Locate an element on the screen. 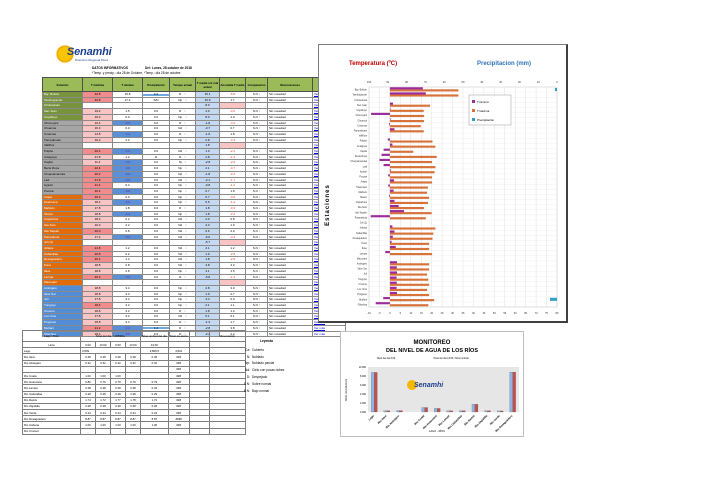 The width and height of the screenshot is (701, 496). tmax-cell-text: 21.8 is located at coordinates (97, 247).